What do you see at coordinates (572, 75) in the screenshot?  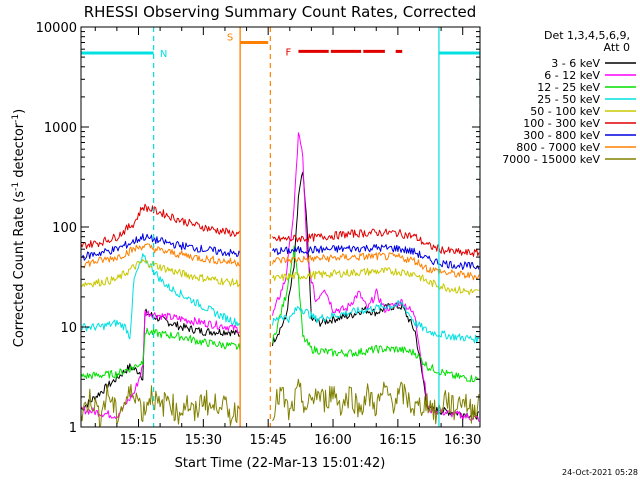 I see `legend-label-1: 6 - 12 keV` at bounding box center [572, 75].